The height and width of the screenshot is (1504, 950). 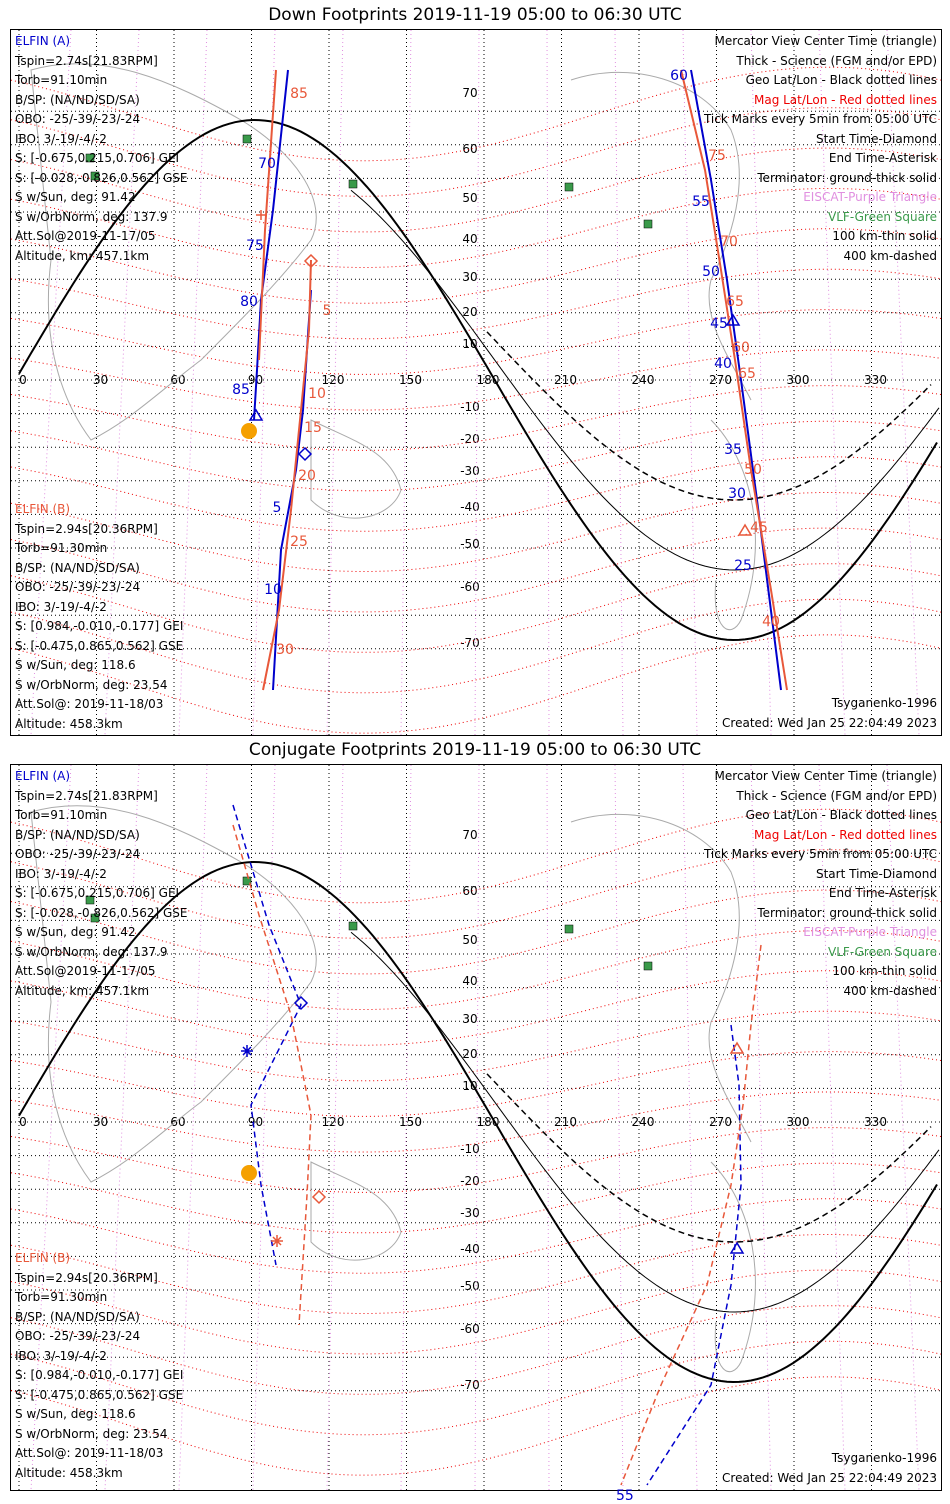 I want to click on info-line: S: [0.984,-0.010,-0.177] GEI, so click(x=99, y=1375).